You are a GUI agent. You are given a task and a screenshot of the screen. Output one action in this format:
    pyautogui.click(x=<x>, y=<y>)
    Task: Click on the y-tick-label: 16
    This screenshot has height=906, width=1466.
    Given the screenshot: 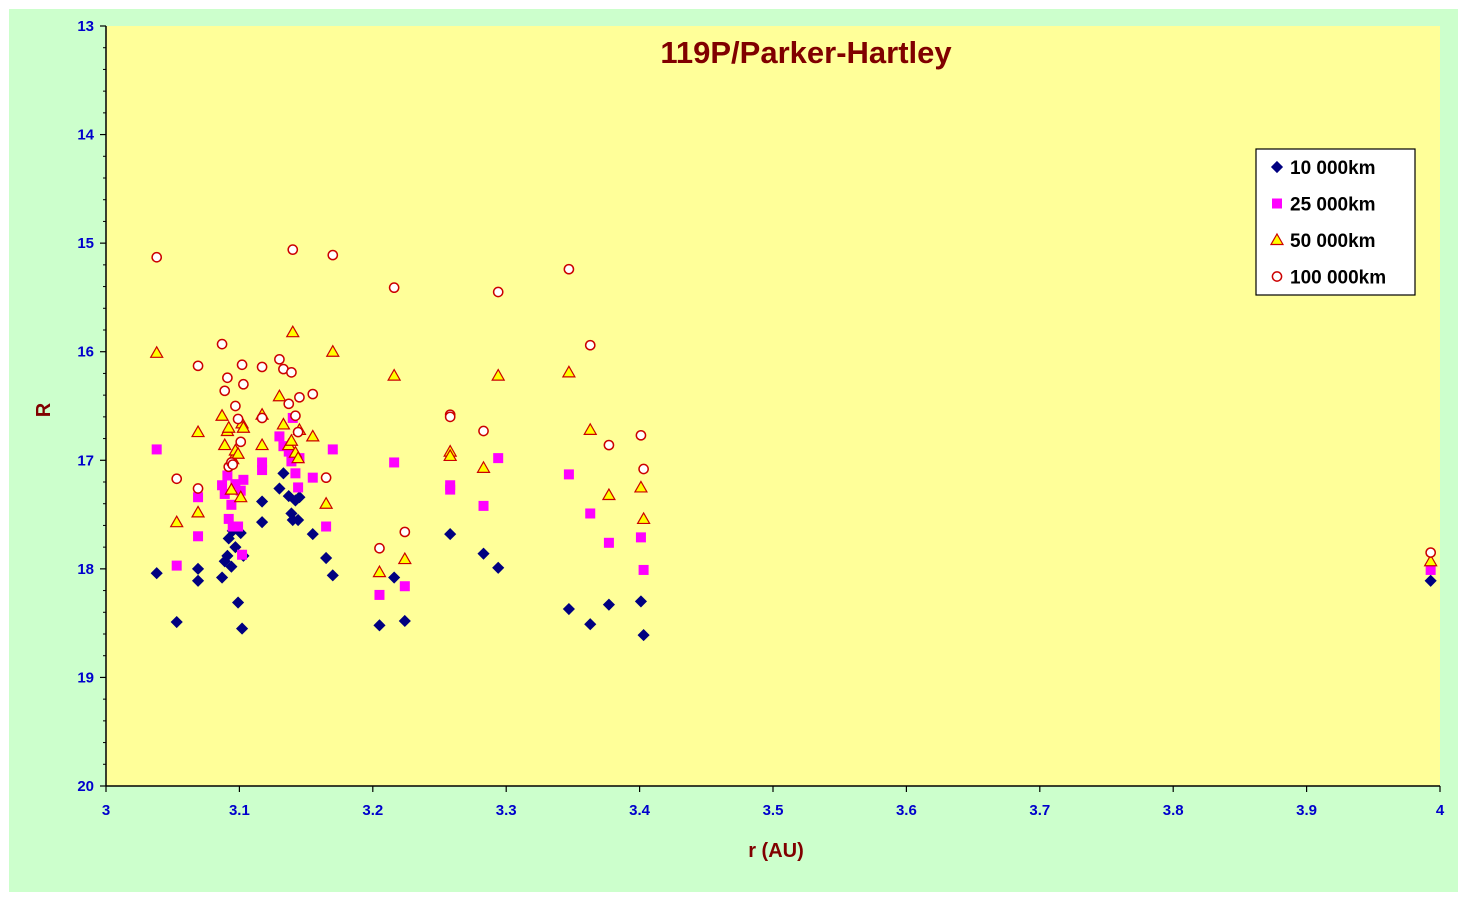 What is the action you would take?
    pyautogui.click(x=85, y=352)
    